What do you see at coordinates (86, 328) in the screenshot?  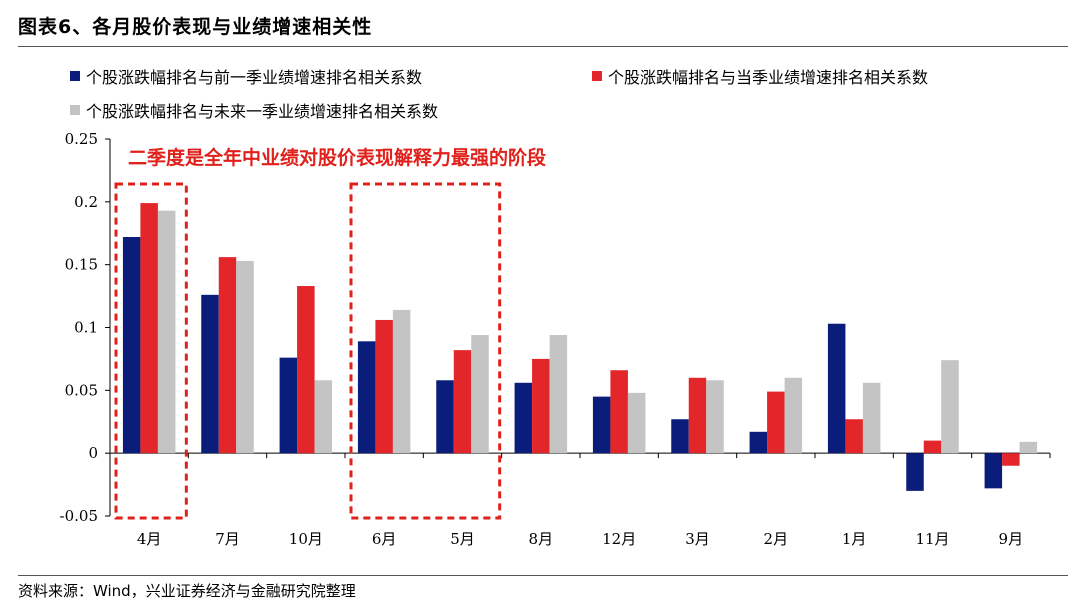 I see `y-tick-label: 0.1` at bounding box center [86, 328].